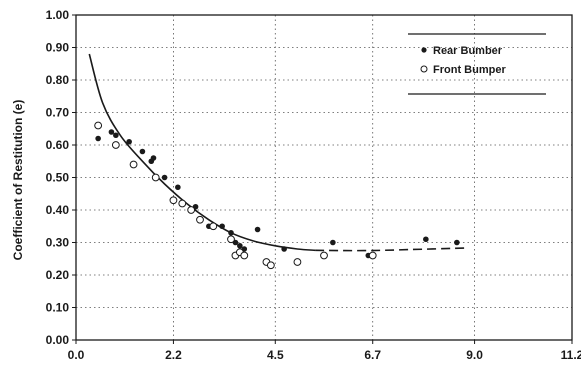 Image resolution: width=581 pixels, height=370 pixels. Describe the element at coordinates (58, 113) in the screenshot. I see `y-tick-label: 0.70` at that location.